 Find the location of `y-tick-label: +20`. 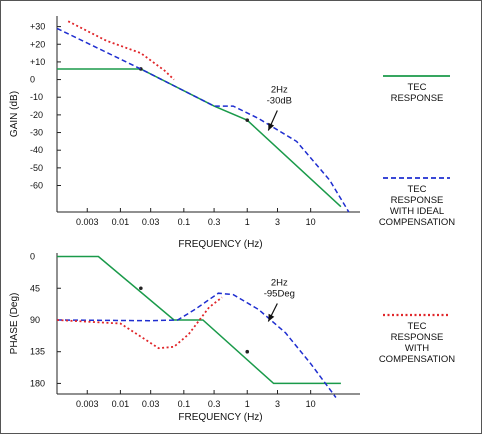

y-tick-label: +20 is located at coordinates (37, 44).